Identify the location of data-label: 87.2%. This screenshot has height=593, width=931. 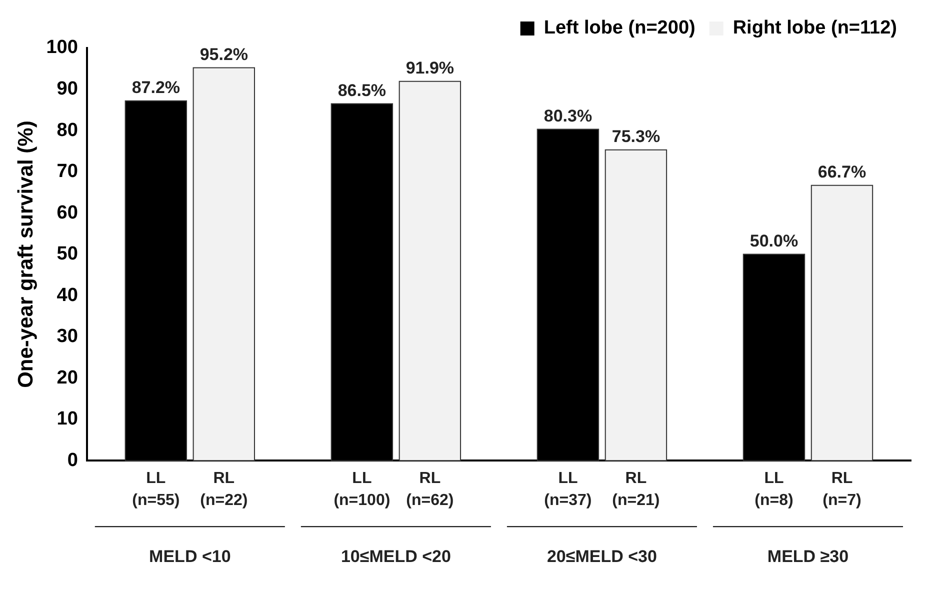
(156, 87).